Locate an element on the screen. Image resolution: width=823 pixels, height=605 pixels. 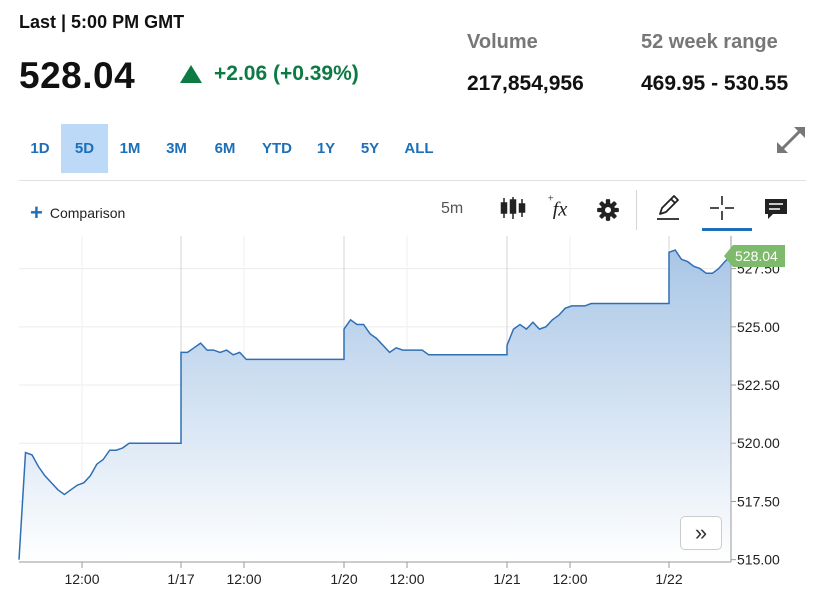
divider is located at coordinates (412, 180).